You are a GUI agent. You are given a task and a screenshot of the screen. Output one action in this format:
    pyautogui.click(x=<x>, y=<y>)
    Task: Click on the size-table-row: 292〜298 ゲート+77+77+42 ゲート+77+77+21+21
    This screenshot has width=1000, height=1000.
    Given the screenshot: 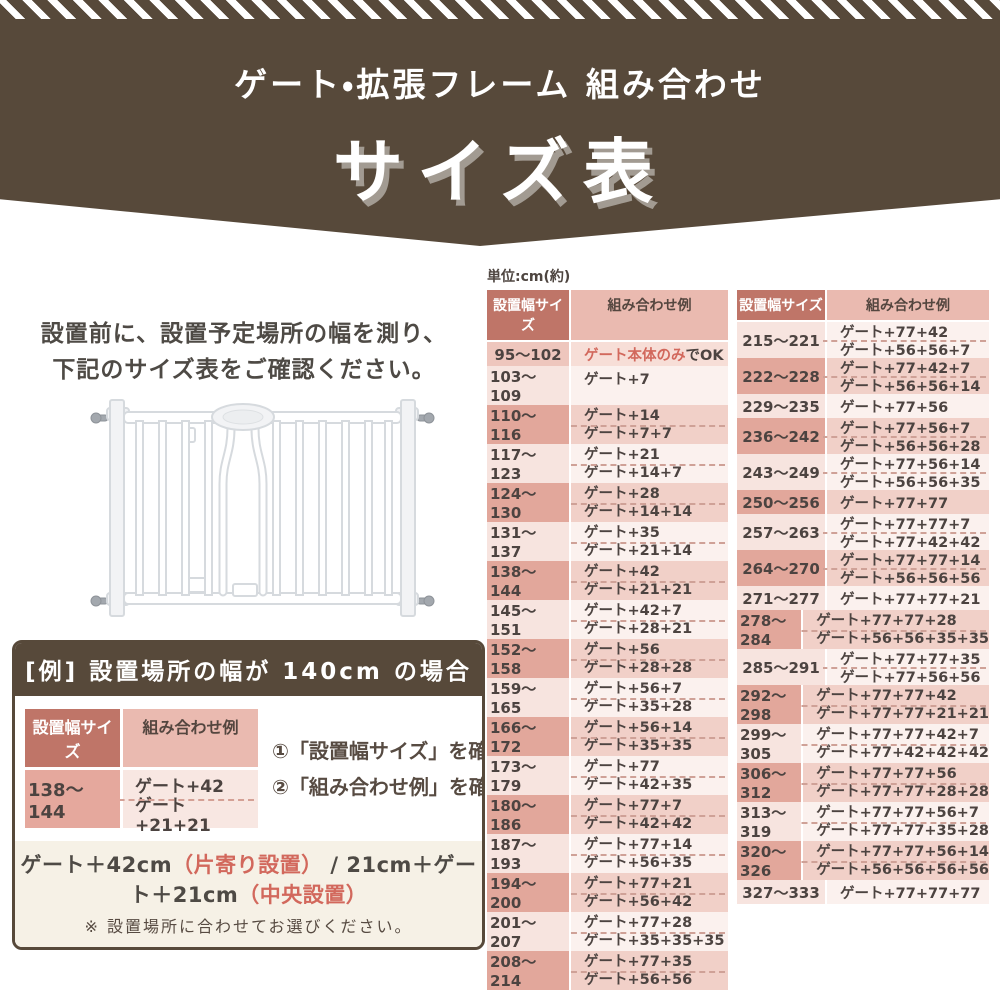 What is the action you would take?
    pyautogui.click(x=863, y=704)
    